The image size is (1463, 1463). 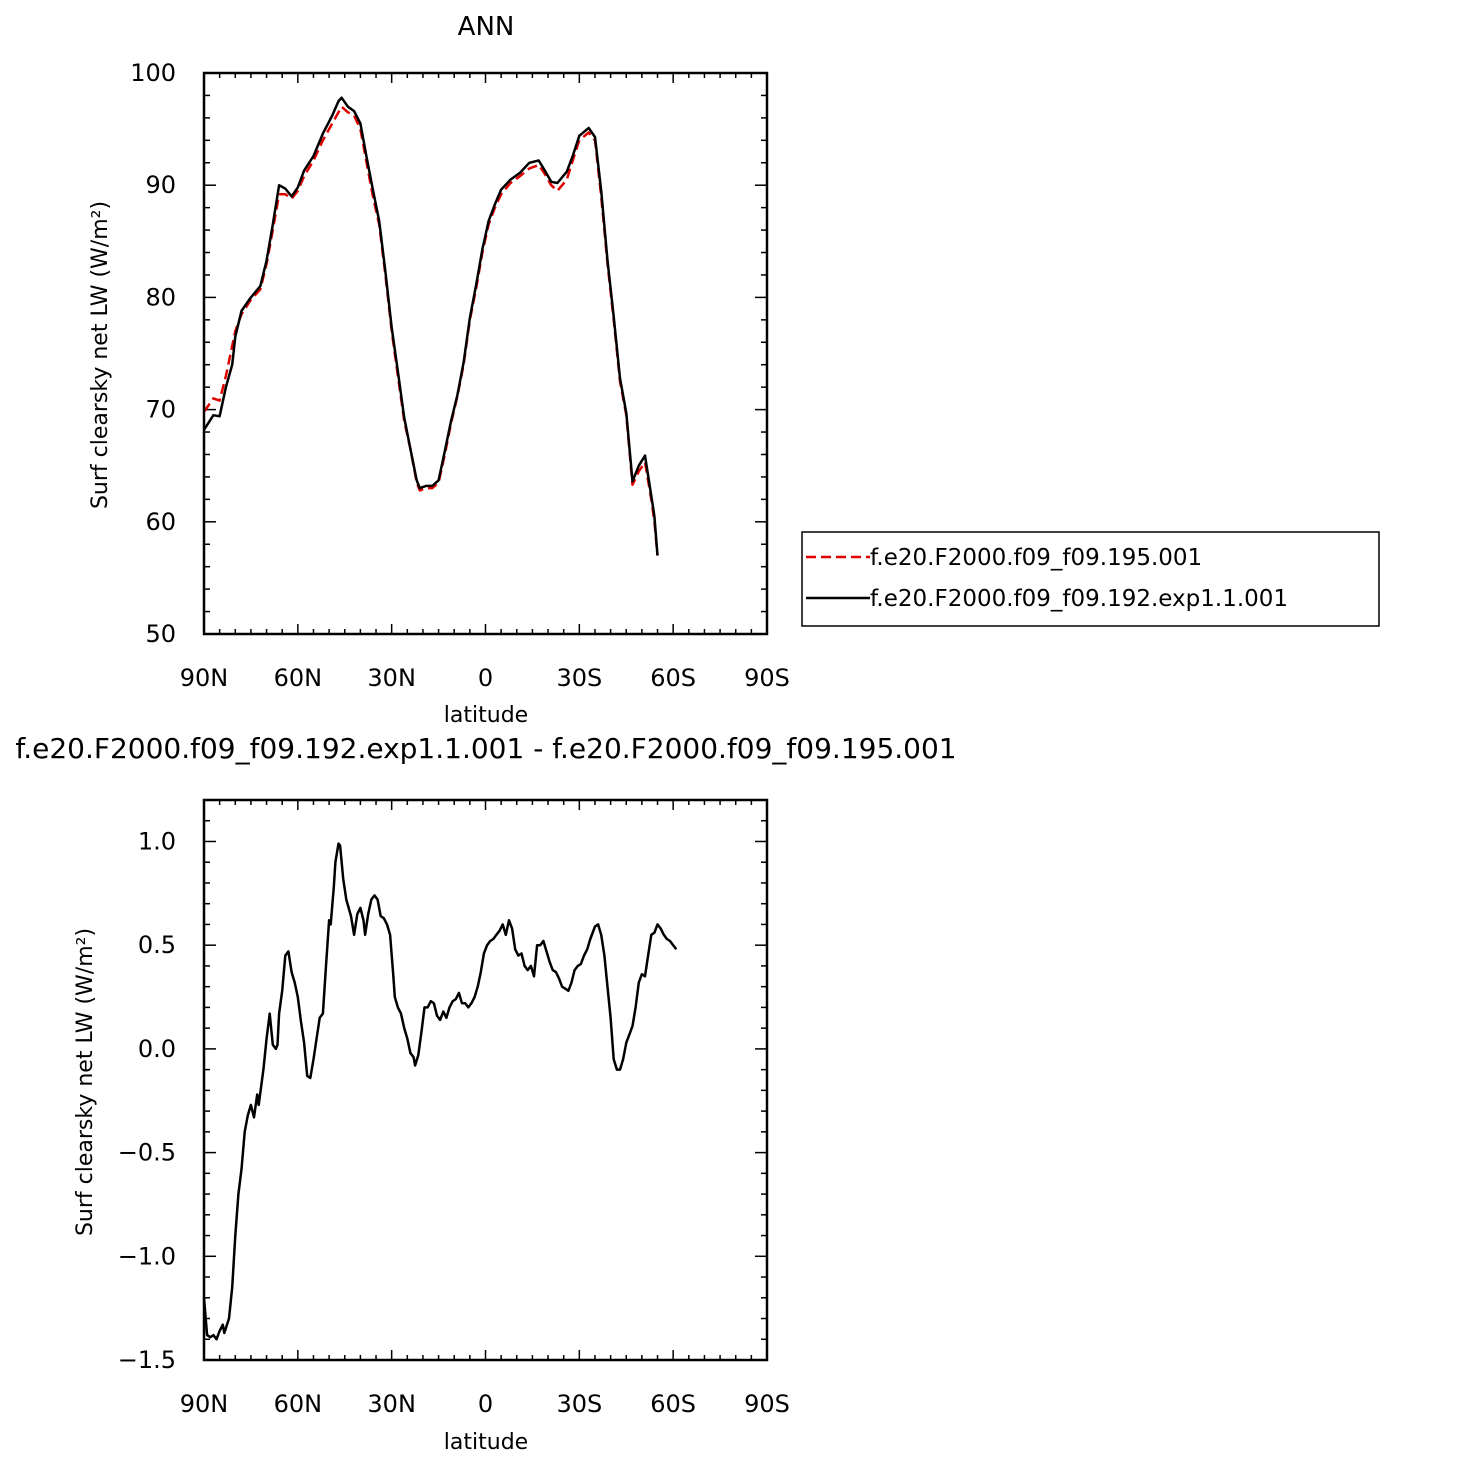 What do you see at coordinates (1036, 558) in the screenshot?
I see `legend-label-195: f.e20.F2000.f09_f09.195.001` at bounding box center [1036, 558].